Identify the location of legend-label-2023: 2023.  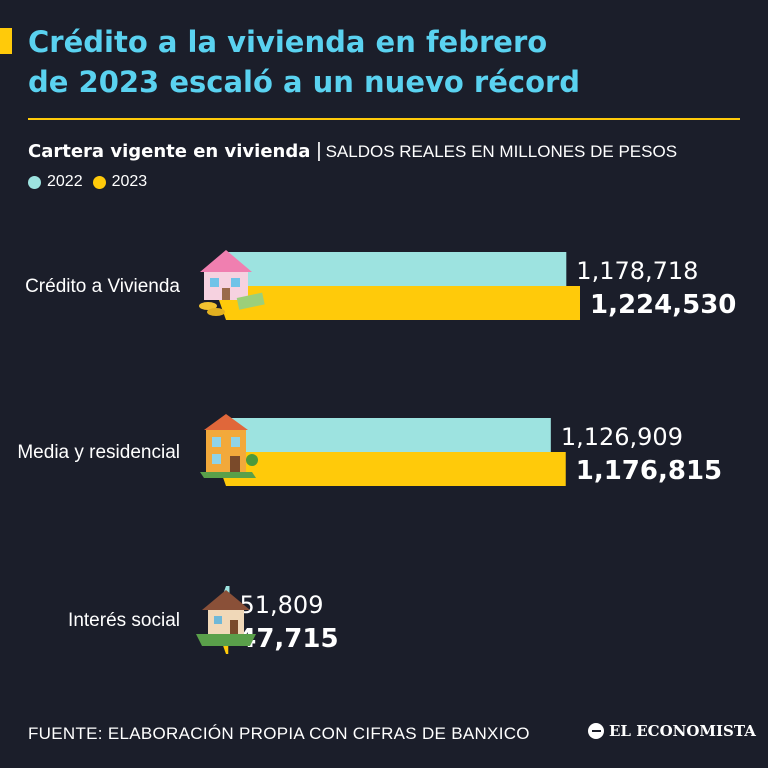
(129, 181).